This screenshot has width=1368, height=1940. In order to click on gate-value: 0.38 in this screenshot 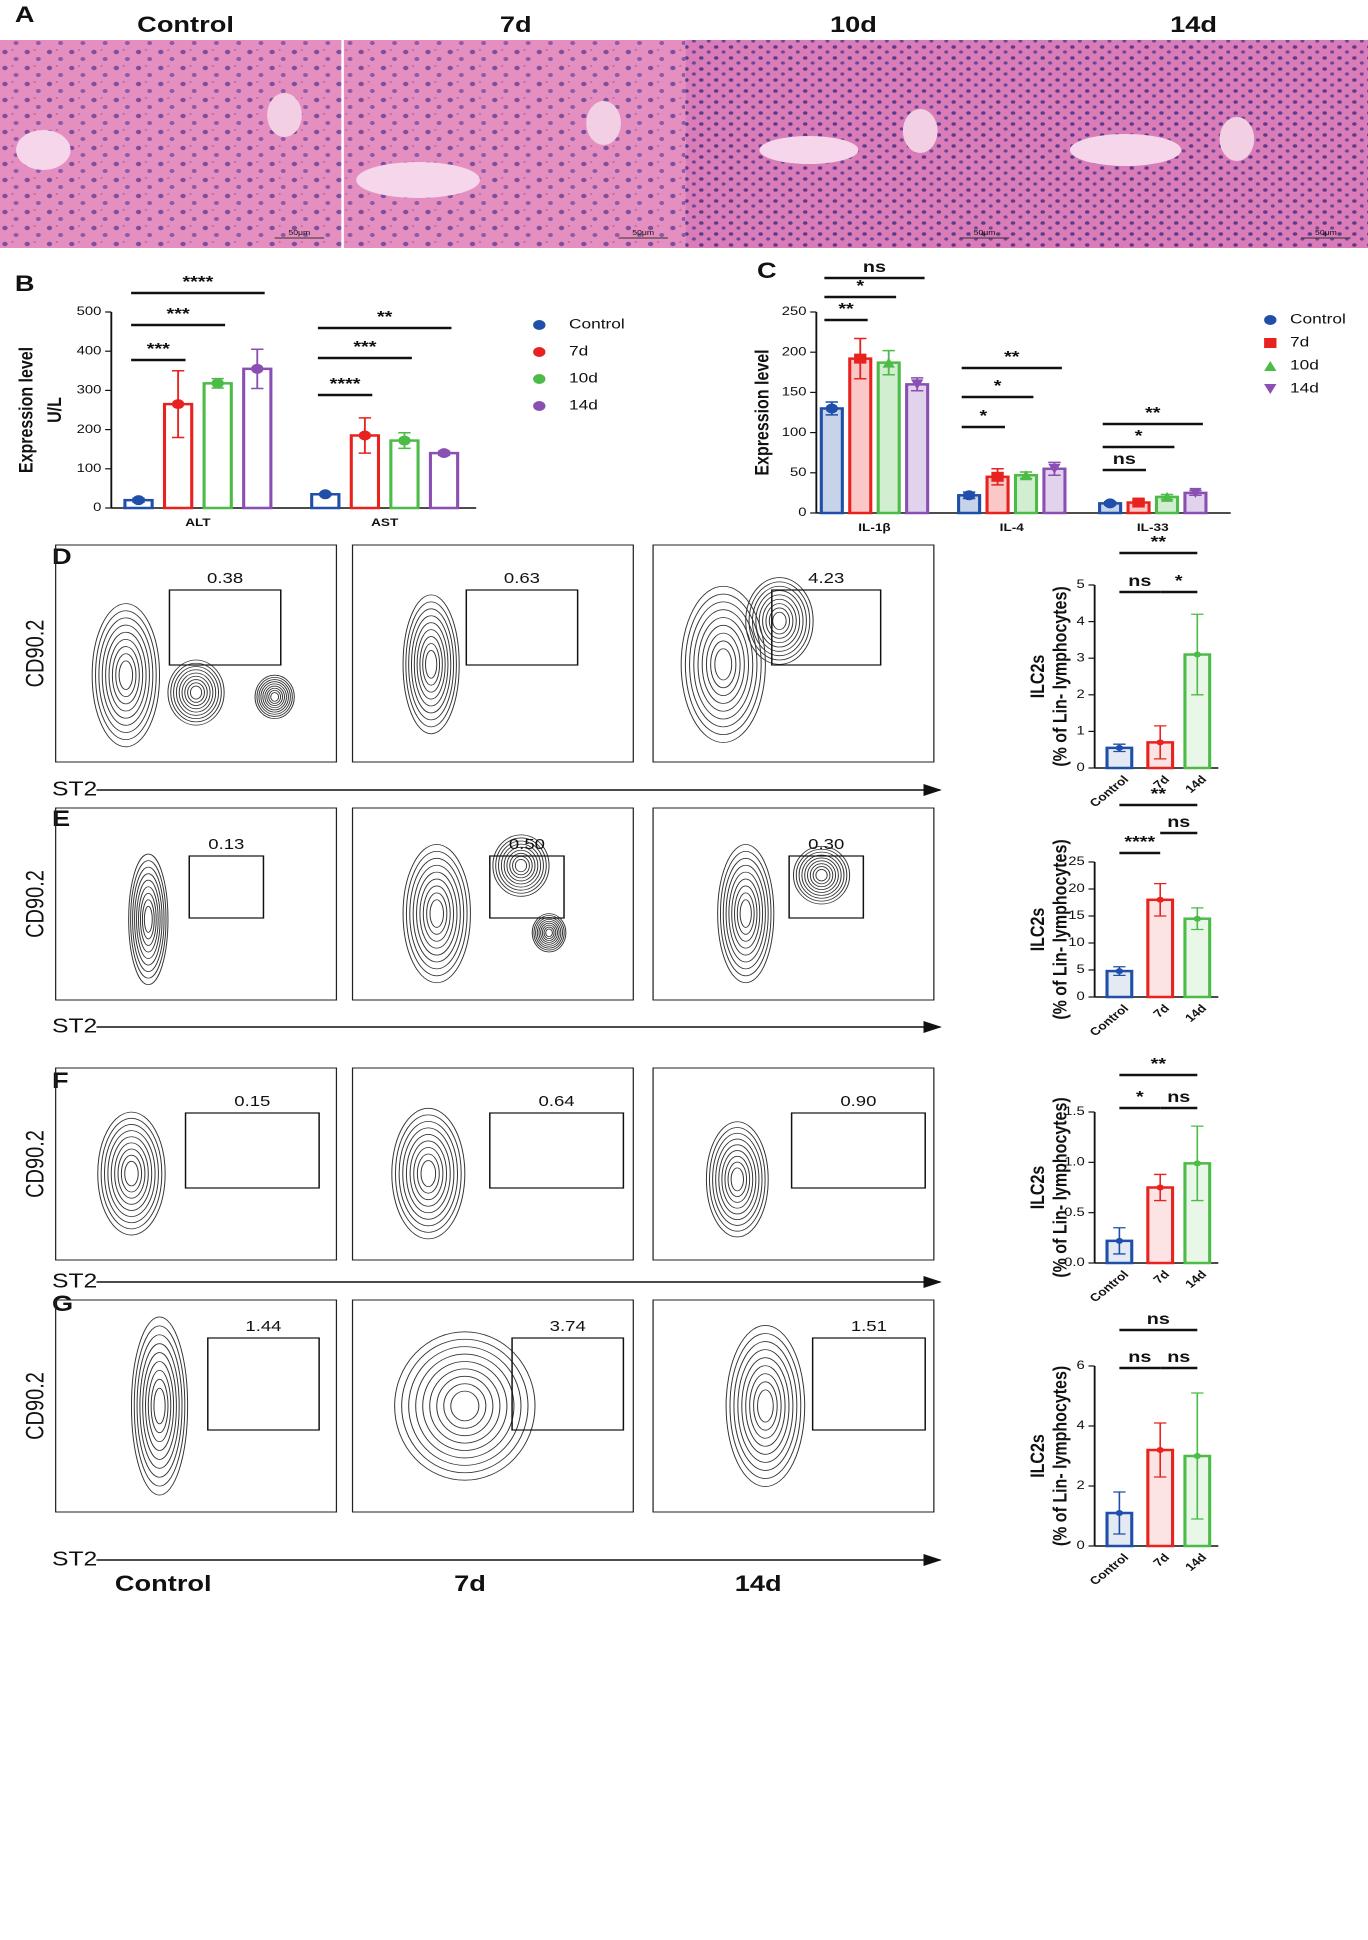, I will do `click(225, 578)`.